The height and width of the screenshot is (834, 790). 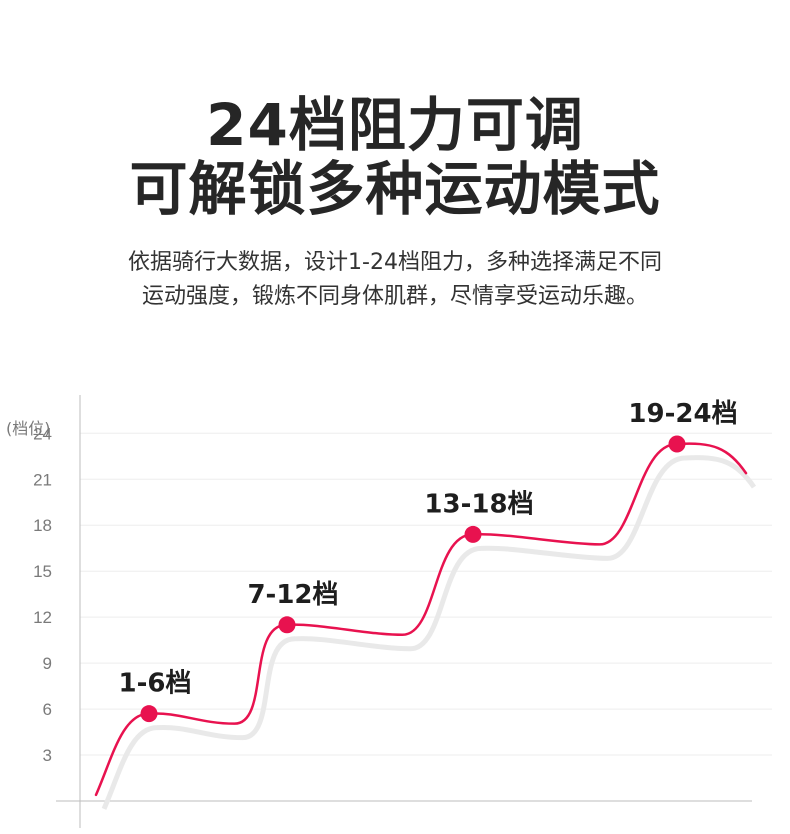 What do you see at coordinates (395, 189) in the screenshot?
I see `page-title-line2: 可解锁多种运动模式` at bounding box center [395, 189].